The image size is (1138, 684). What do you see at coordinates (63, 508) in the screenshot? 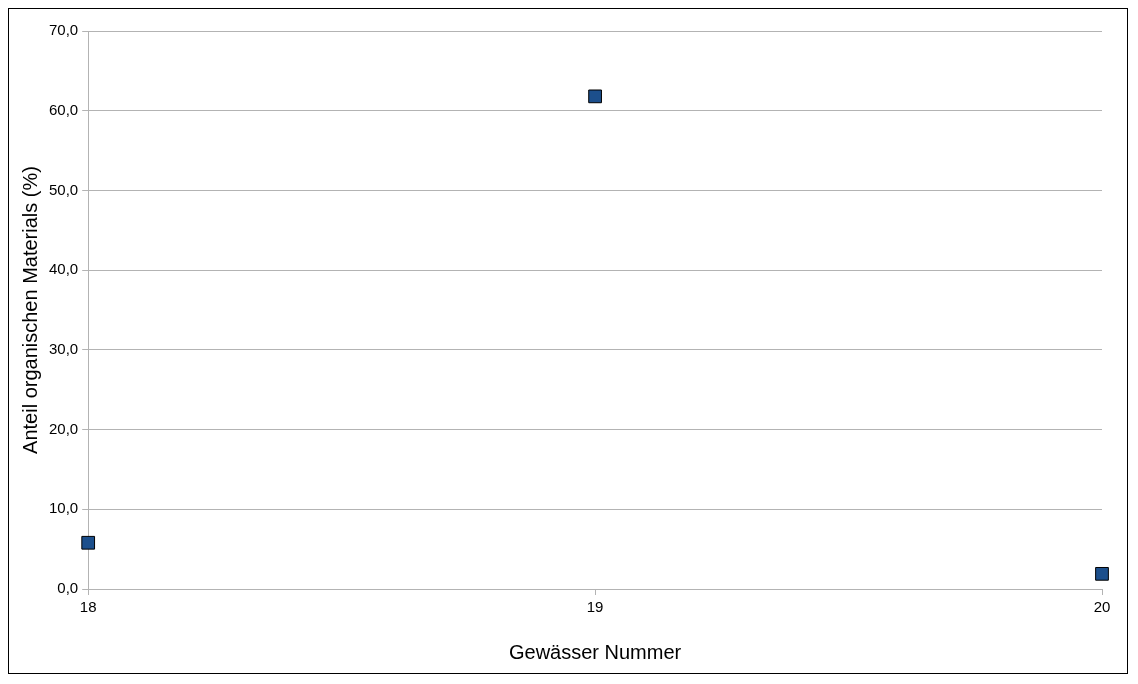
I see `y-tick-label: 10,0` at bounding box center [63, 508].